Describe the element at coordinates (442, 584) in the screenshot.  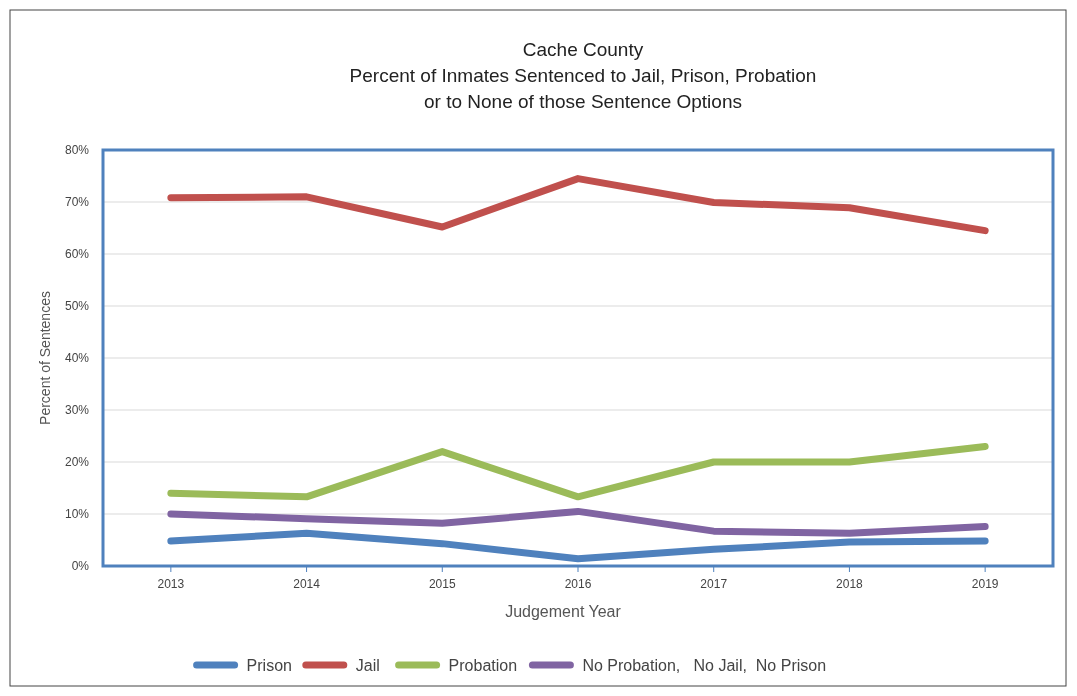
I see `x-tick-label: 2015` at that location.